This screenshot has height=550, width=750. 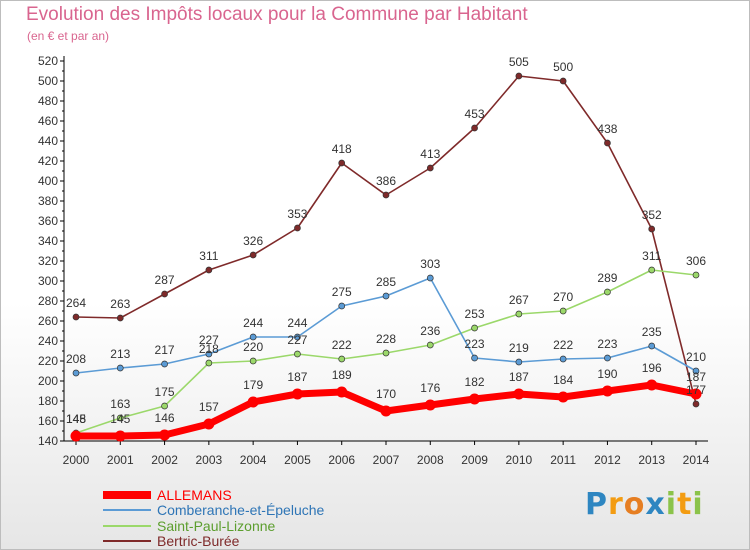 What do you see at coordinates (48, 381) in the screenshot?
I see `y-tick-label: 200` at bounding box center [48, 381].